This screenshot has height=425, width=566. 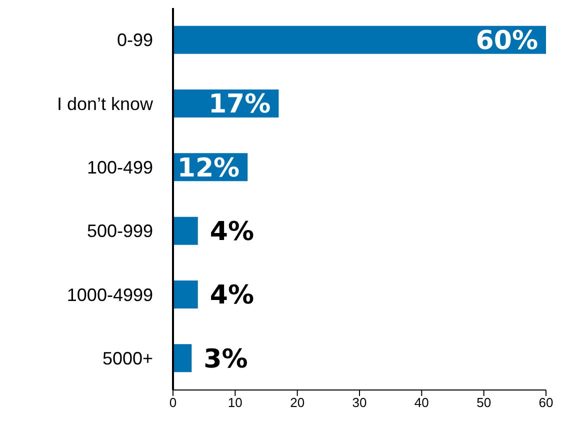 What do you see at coordinates (359, 402) in the screenshot?
I see `x-tick-label: 30` at bounding box center [359, 402].